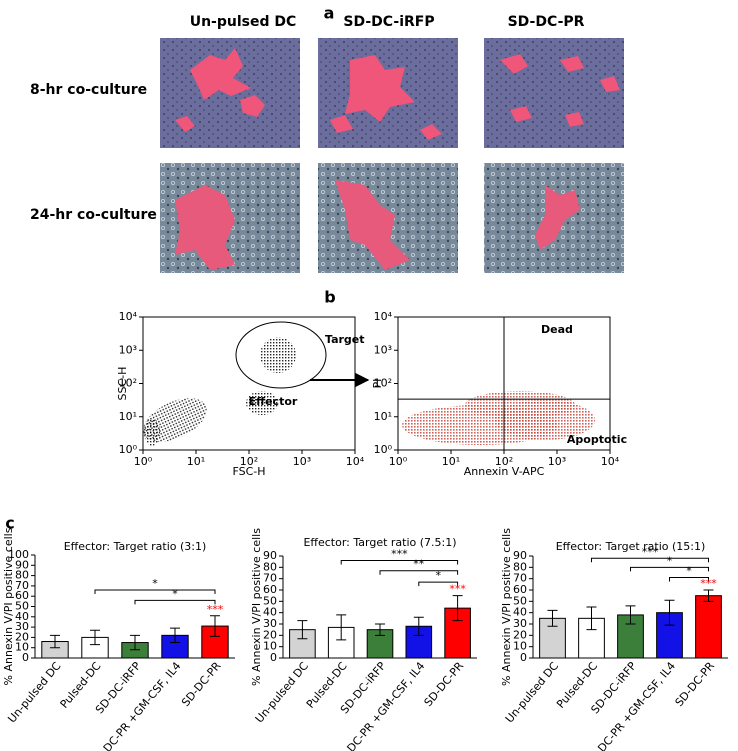  What do you see at coordinates (388, 22) in the screenshot?
I see `column-header: SD-DC-iRFP` at bounding box center [388, 22].